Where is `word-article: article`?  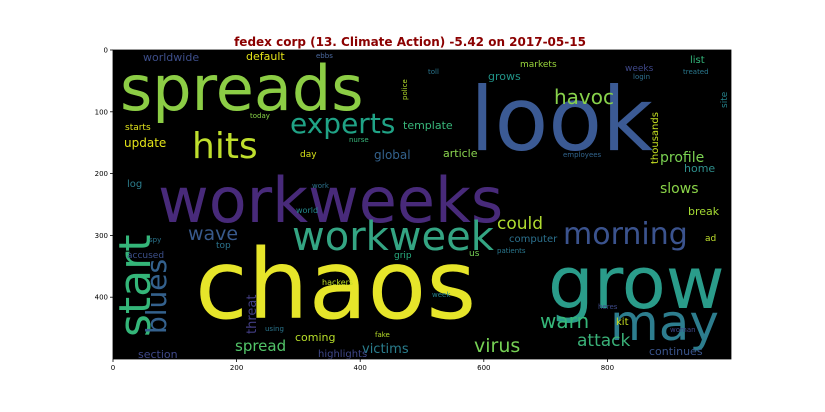
word-article: article is located at coordinates (460, 153).